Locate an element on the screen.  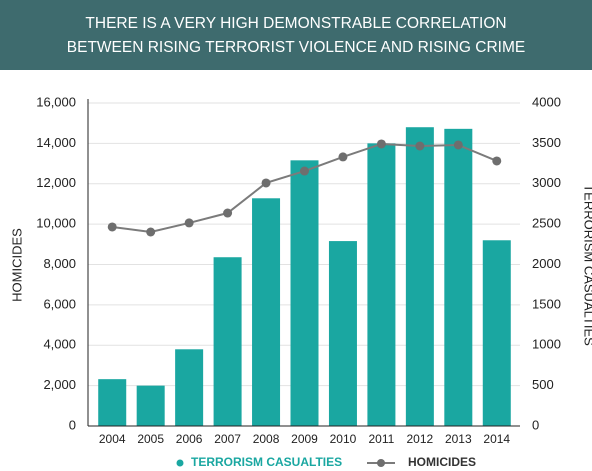
y-tick-label: 14,000 is located at coordinates (56, 142).